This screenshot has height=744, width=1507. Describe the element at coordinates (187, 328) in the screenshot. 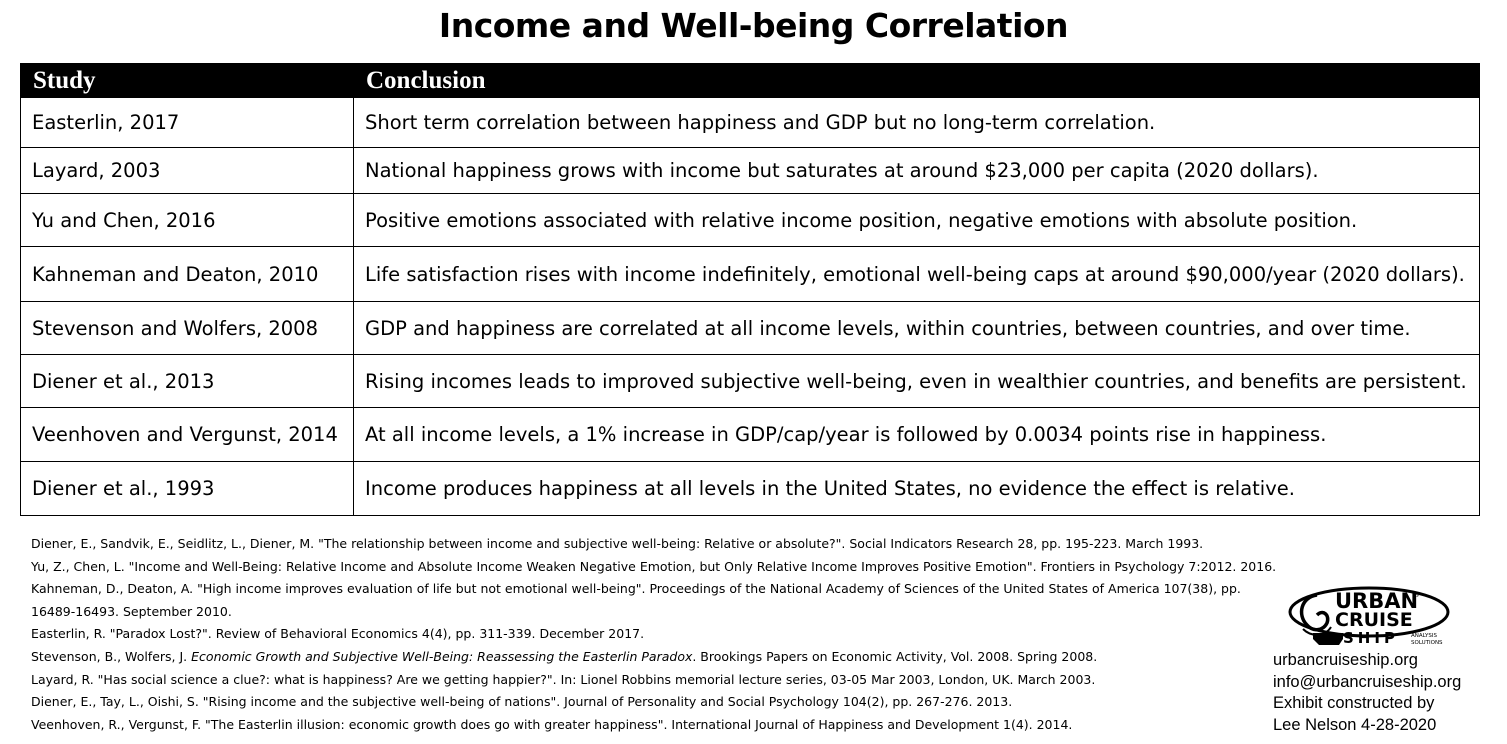

I see `study-cell: Stevenson and Wolfers, 2008` at that location.